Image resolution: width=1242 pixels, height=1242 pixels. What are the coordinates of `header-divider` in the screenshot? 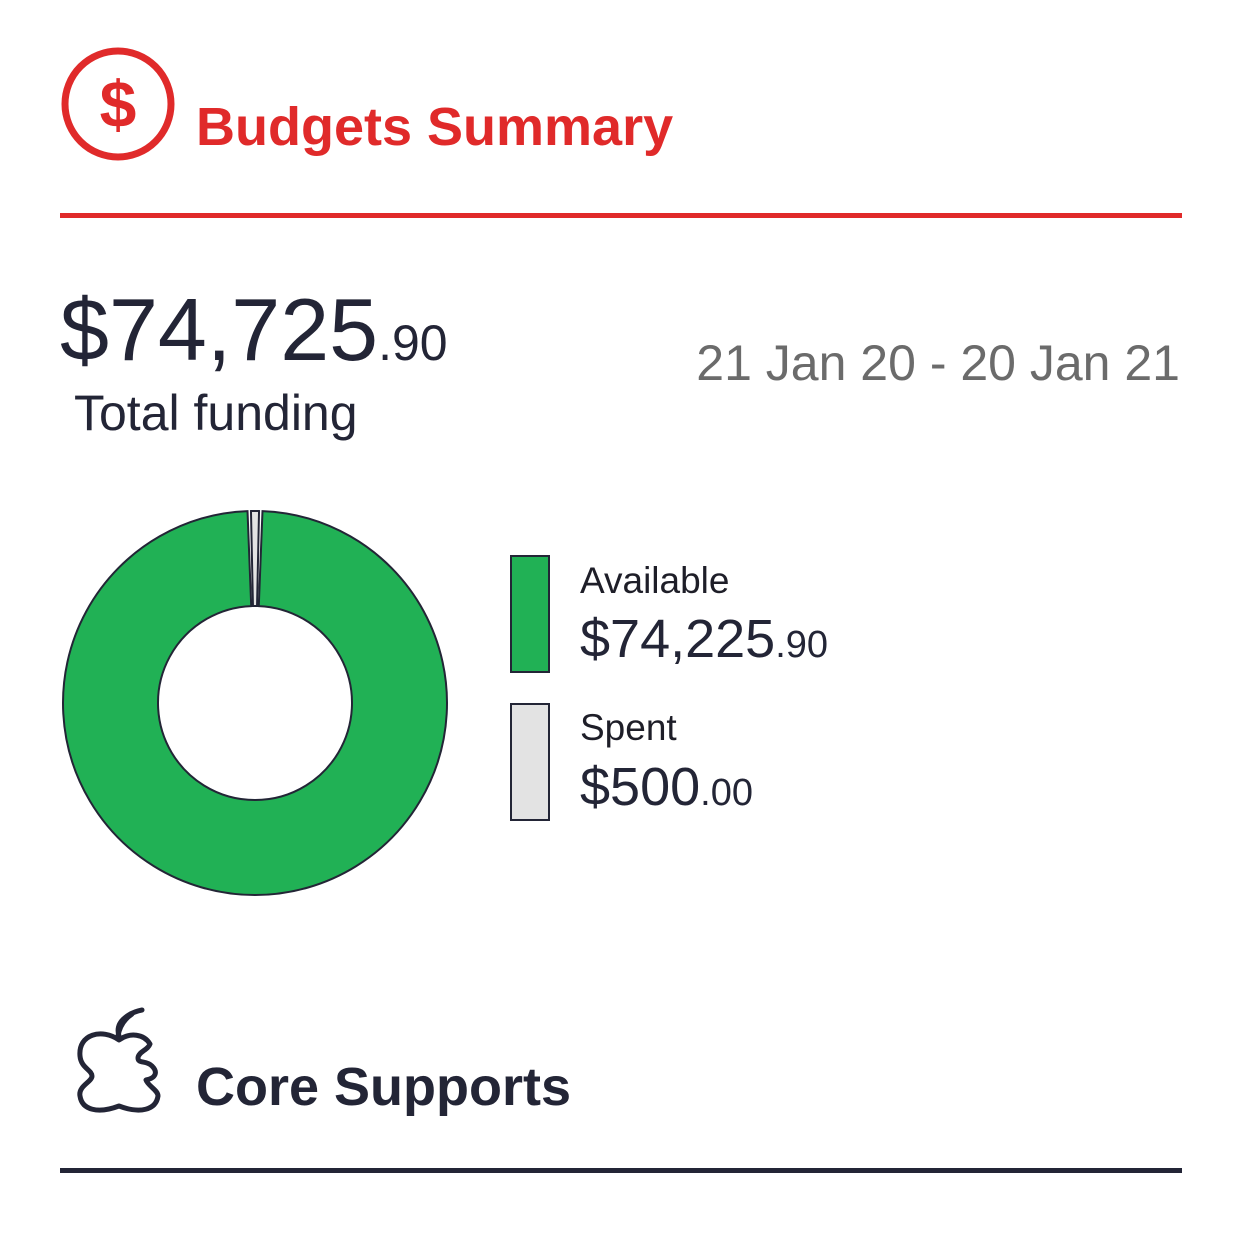 It's located at (621, 215).